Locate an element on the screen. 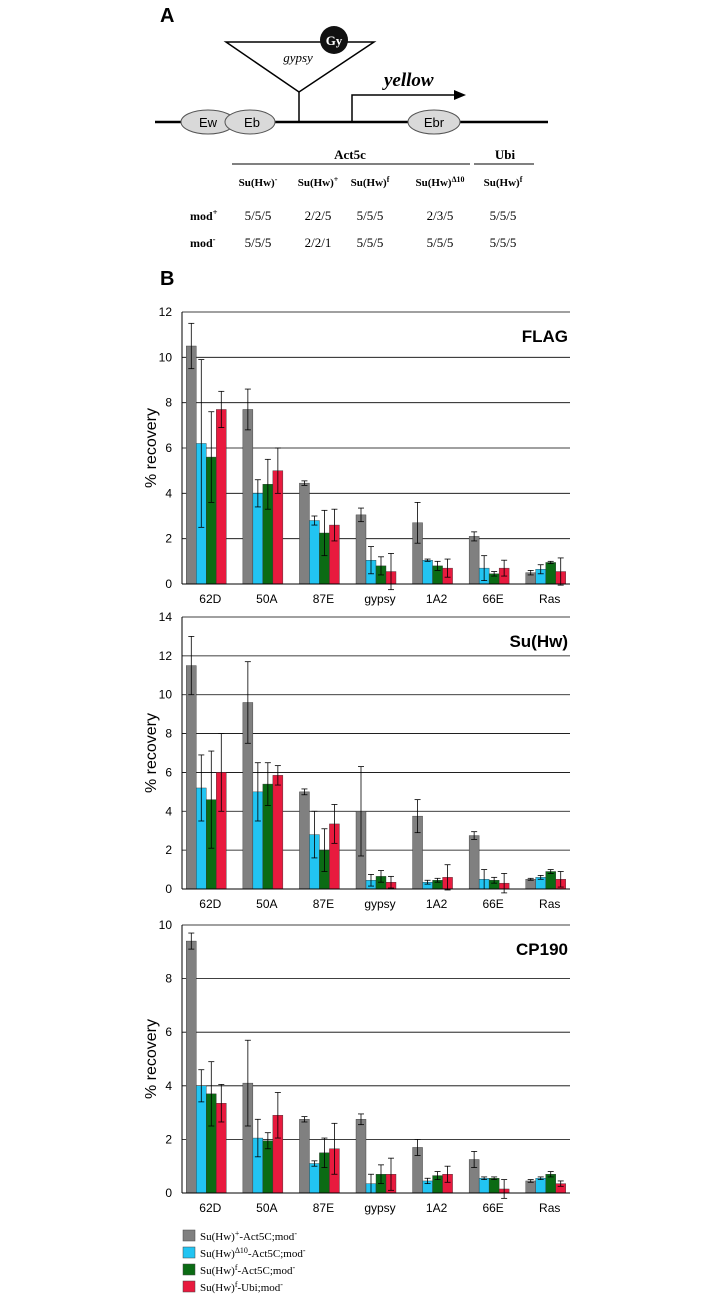 This screenshot has height=1314, width=714. y-axis-label: % recovery is located at coordinates (151, 753).